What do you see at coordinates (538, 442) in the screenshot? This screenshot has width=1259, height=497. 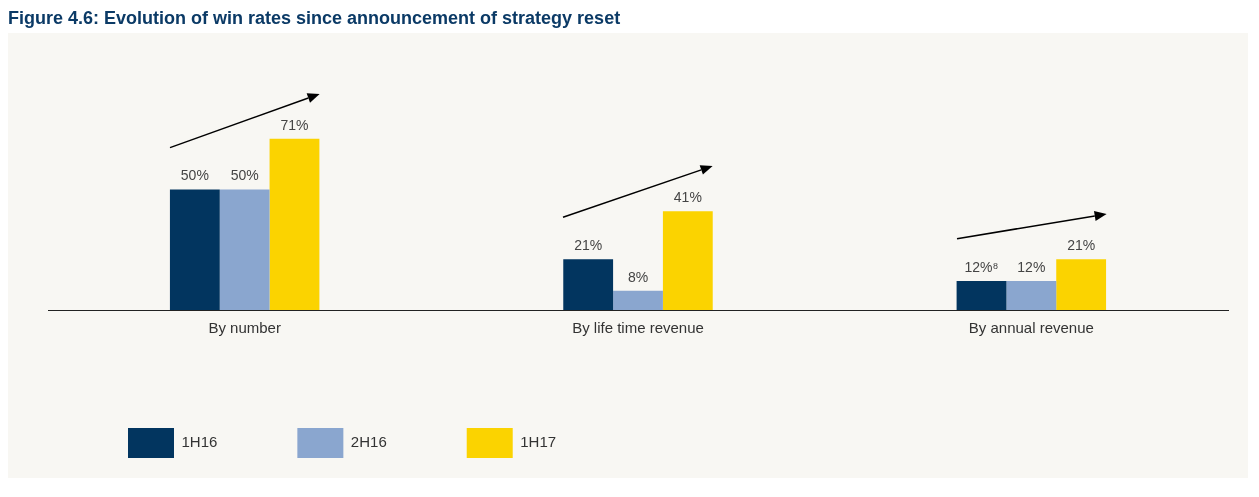 I see `legend-label: 1H17` at bounding box center [538, 442].